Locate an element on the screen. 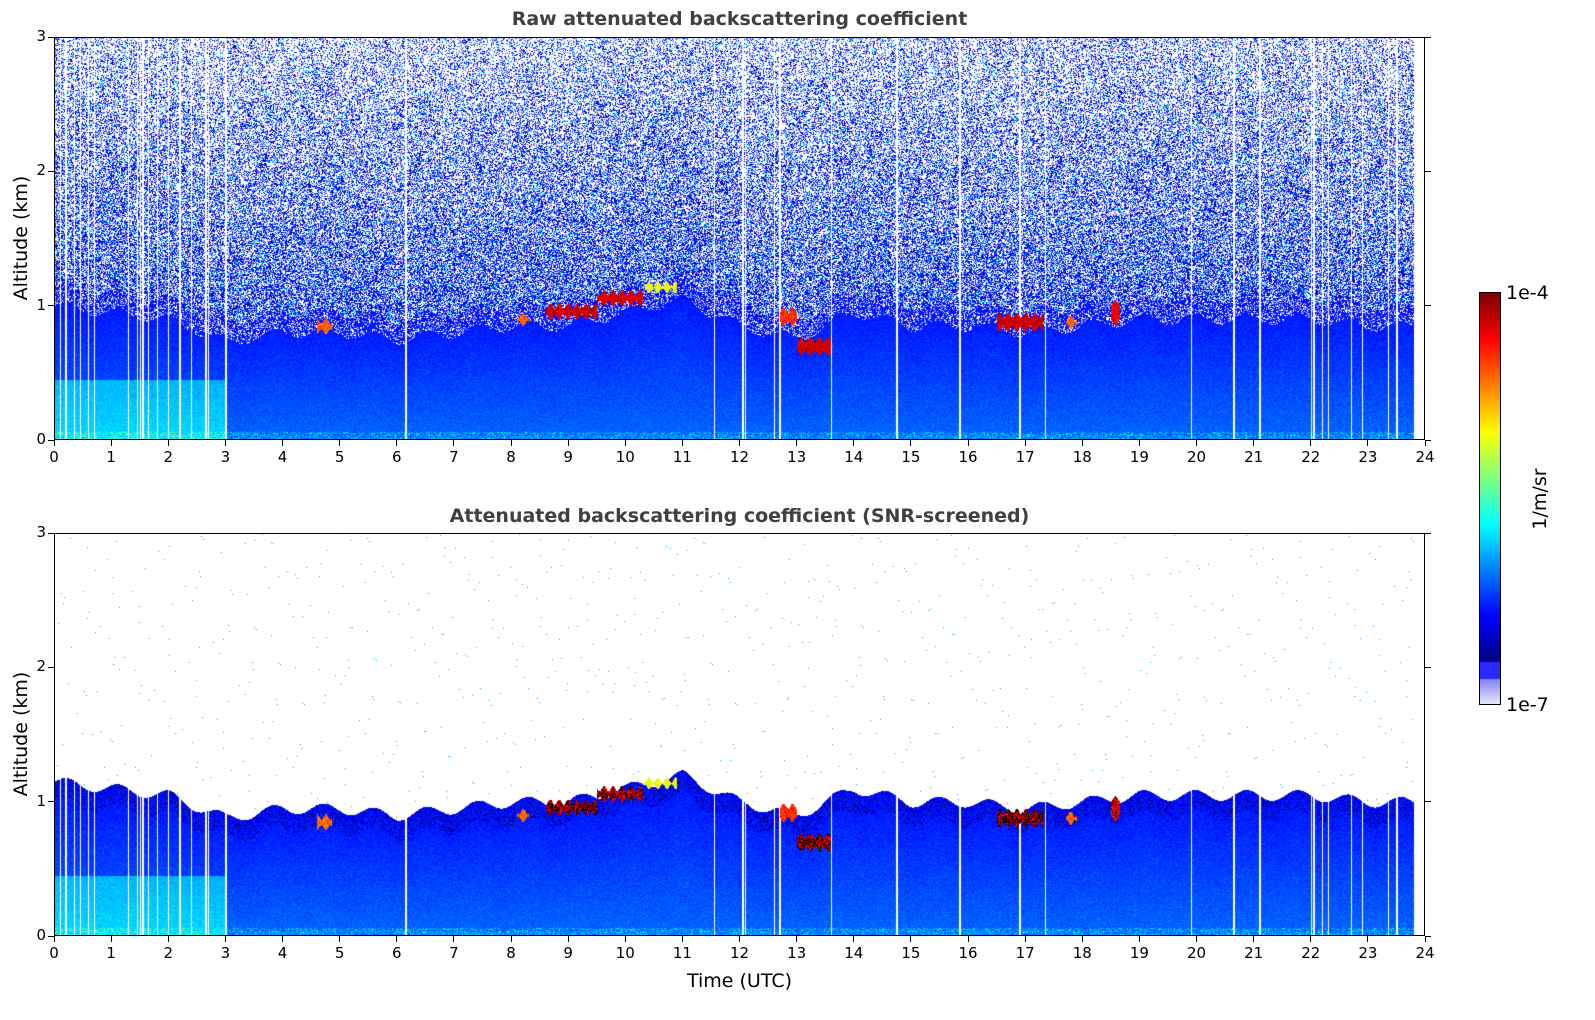 The image size is (1595, 1020). x-tick-label: 15 is located at coordinates (911, 953).